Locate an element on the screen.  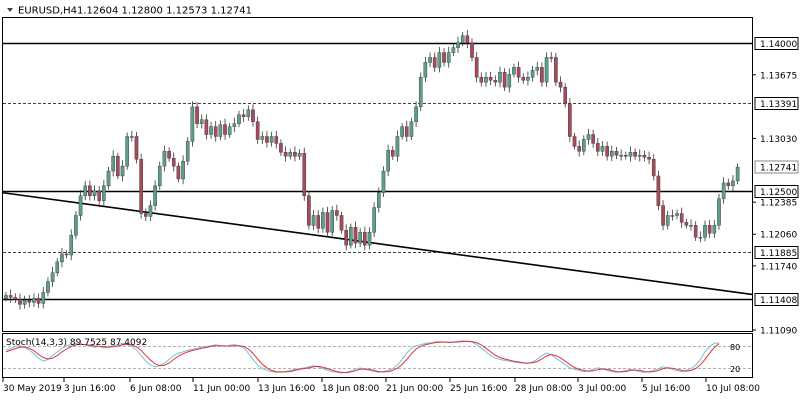
price-tick-label: 1.13030 is located at coordinates (778, 140).